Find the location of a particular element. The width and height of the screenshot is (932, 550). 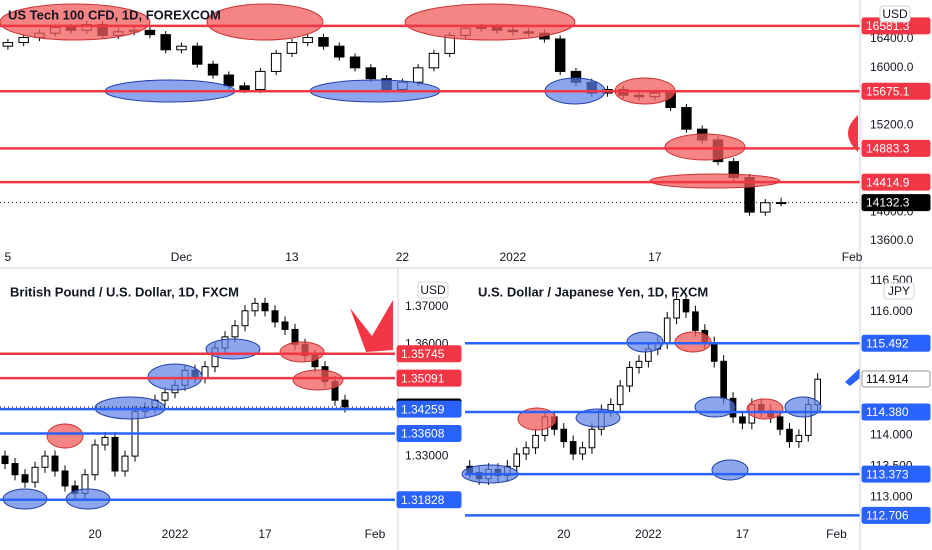

y-tick-label: 13600.0 is located at coordinates (892, 240).